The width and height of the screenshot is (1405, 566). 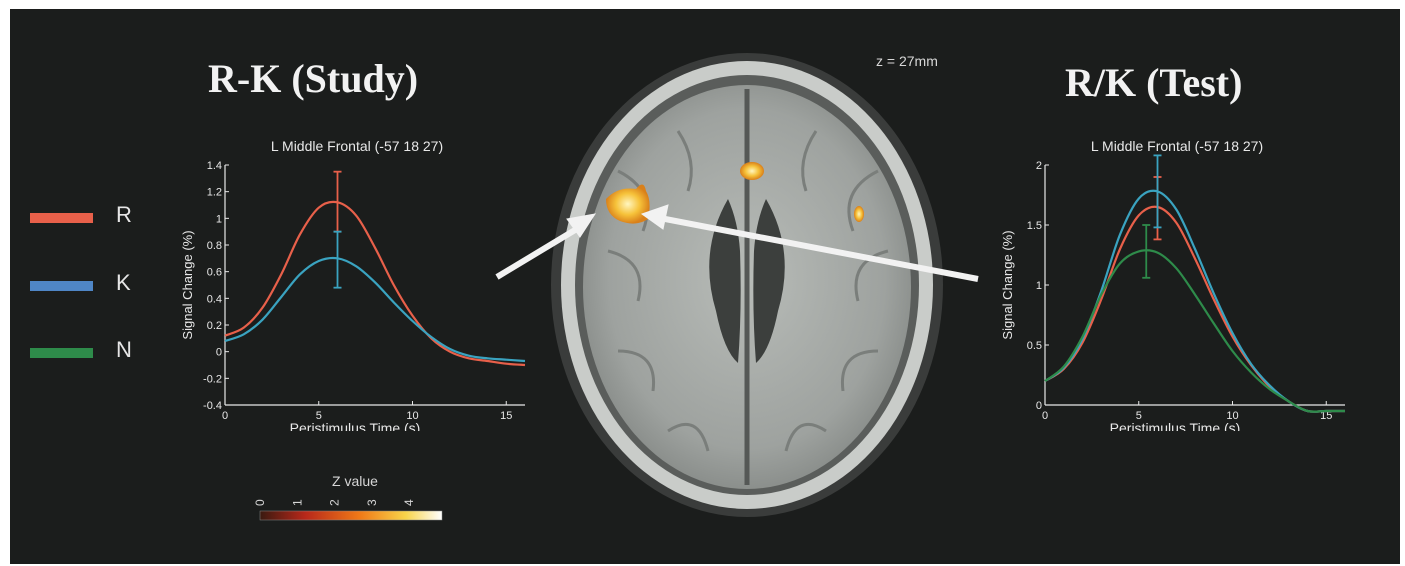 What do you see at coordinates (1194, 331) in the screenshot?
I see `series-line-n` at bounding box center [1194, 331].